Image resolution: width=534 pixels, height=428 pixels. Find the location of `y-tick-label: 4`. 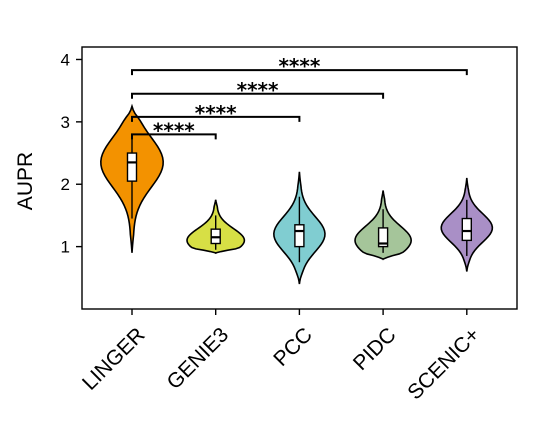

y-tick-label: 4 is located at coordinates (65, 59).